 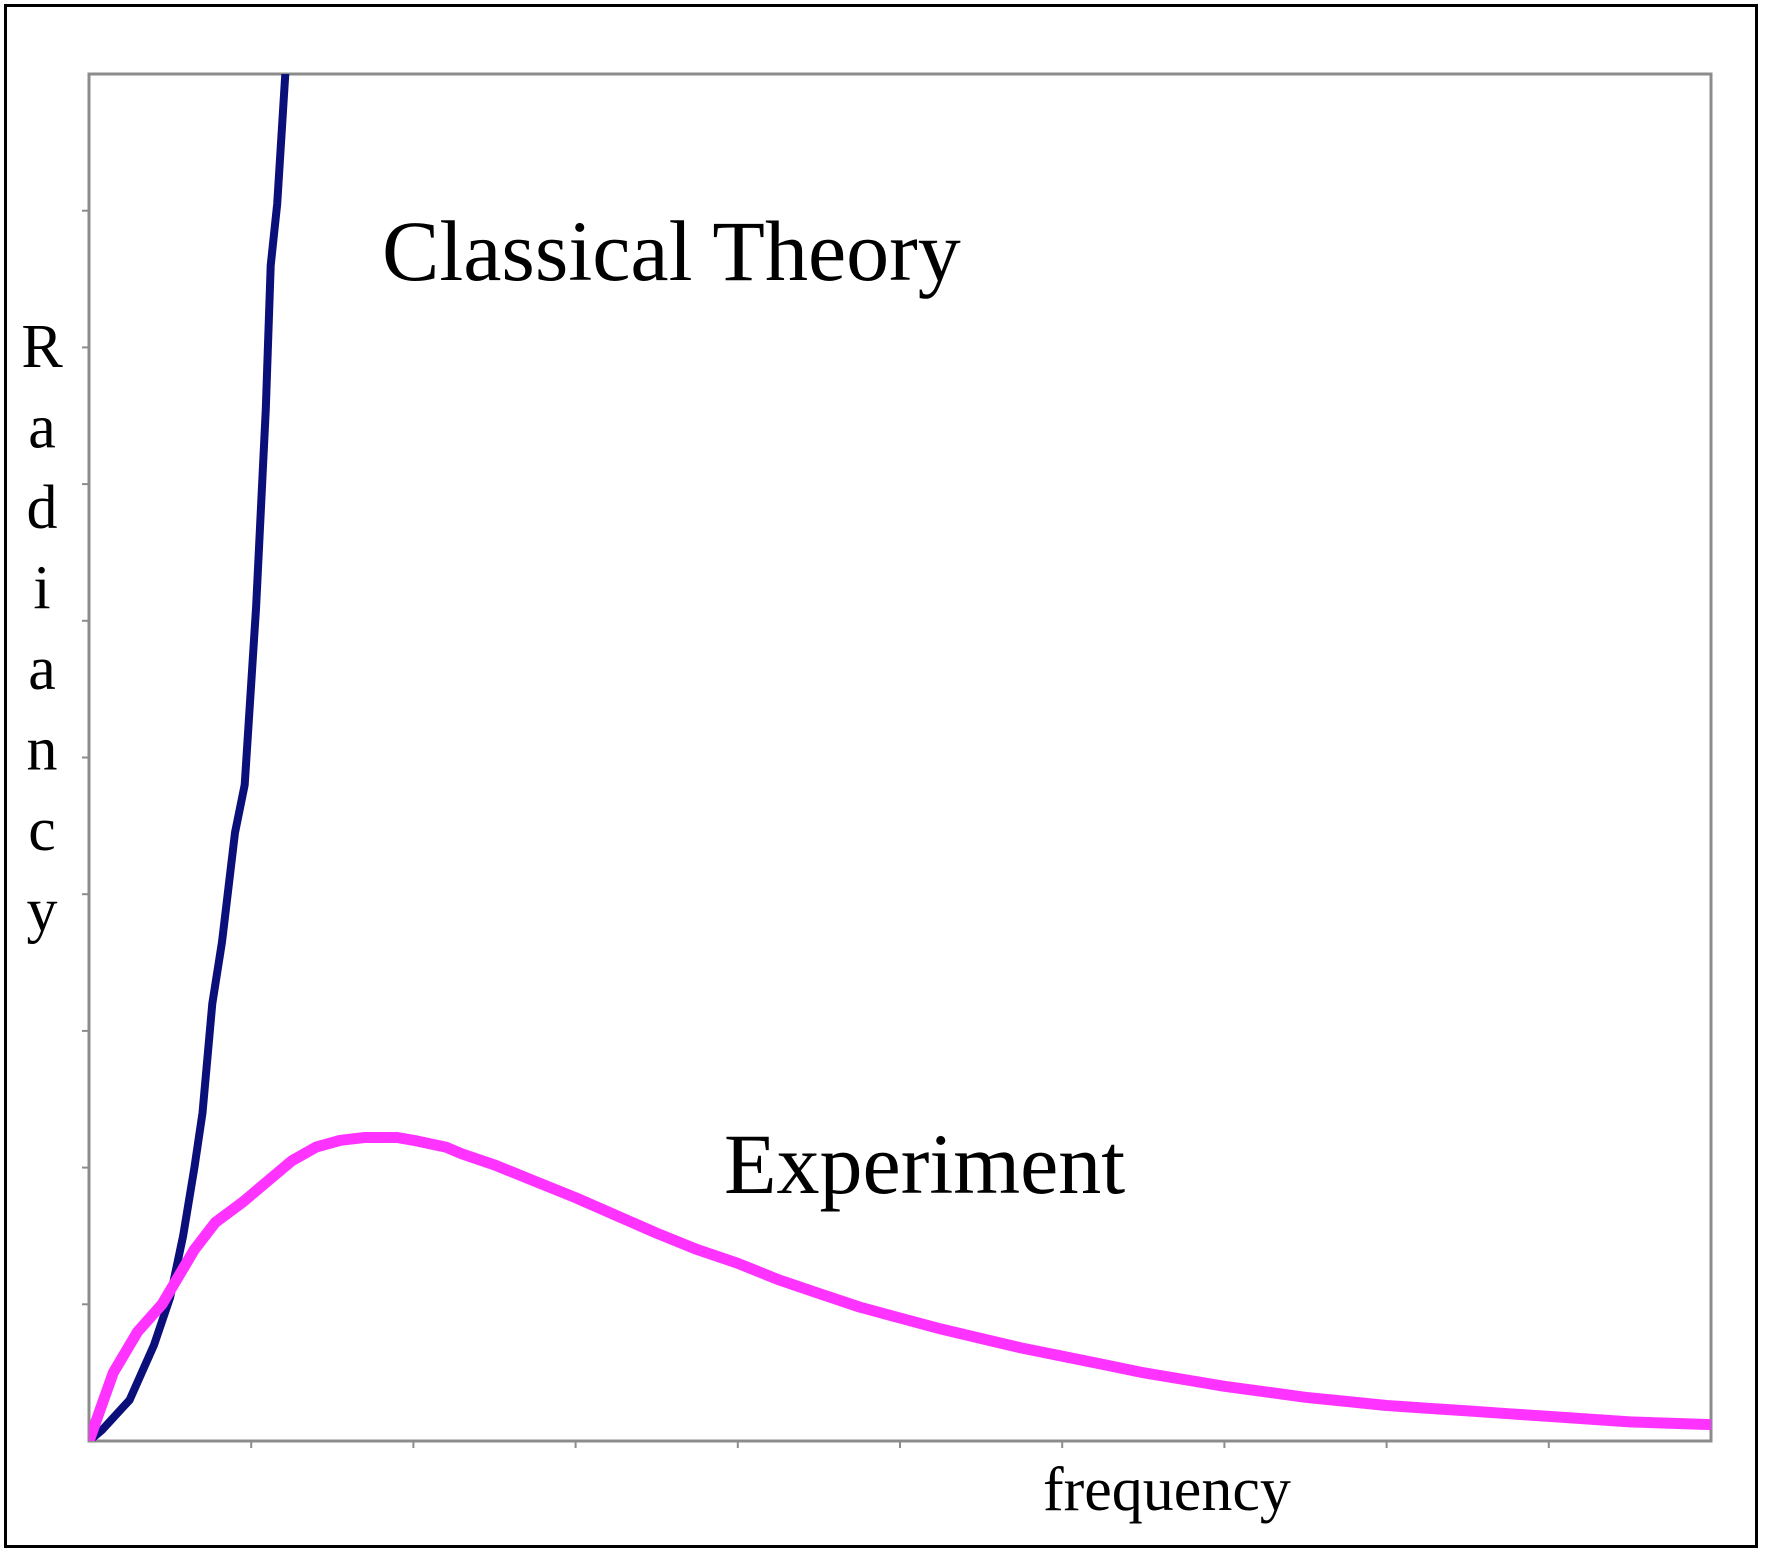 What do you see at coordinates (42, 911) in the screenshot?
I see `y-axis-label-letter: y` at bounding box center [42, 911].